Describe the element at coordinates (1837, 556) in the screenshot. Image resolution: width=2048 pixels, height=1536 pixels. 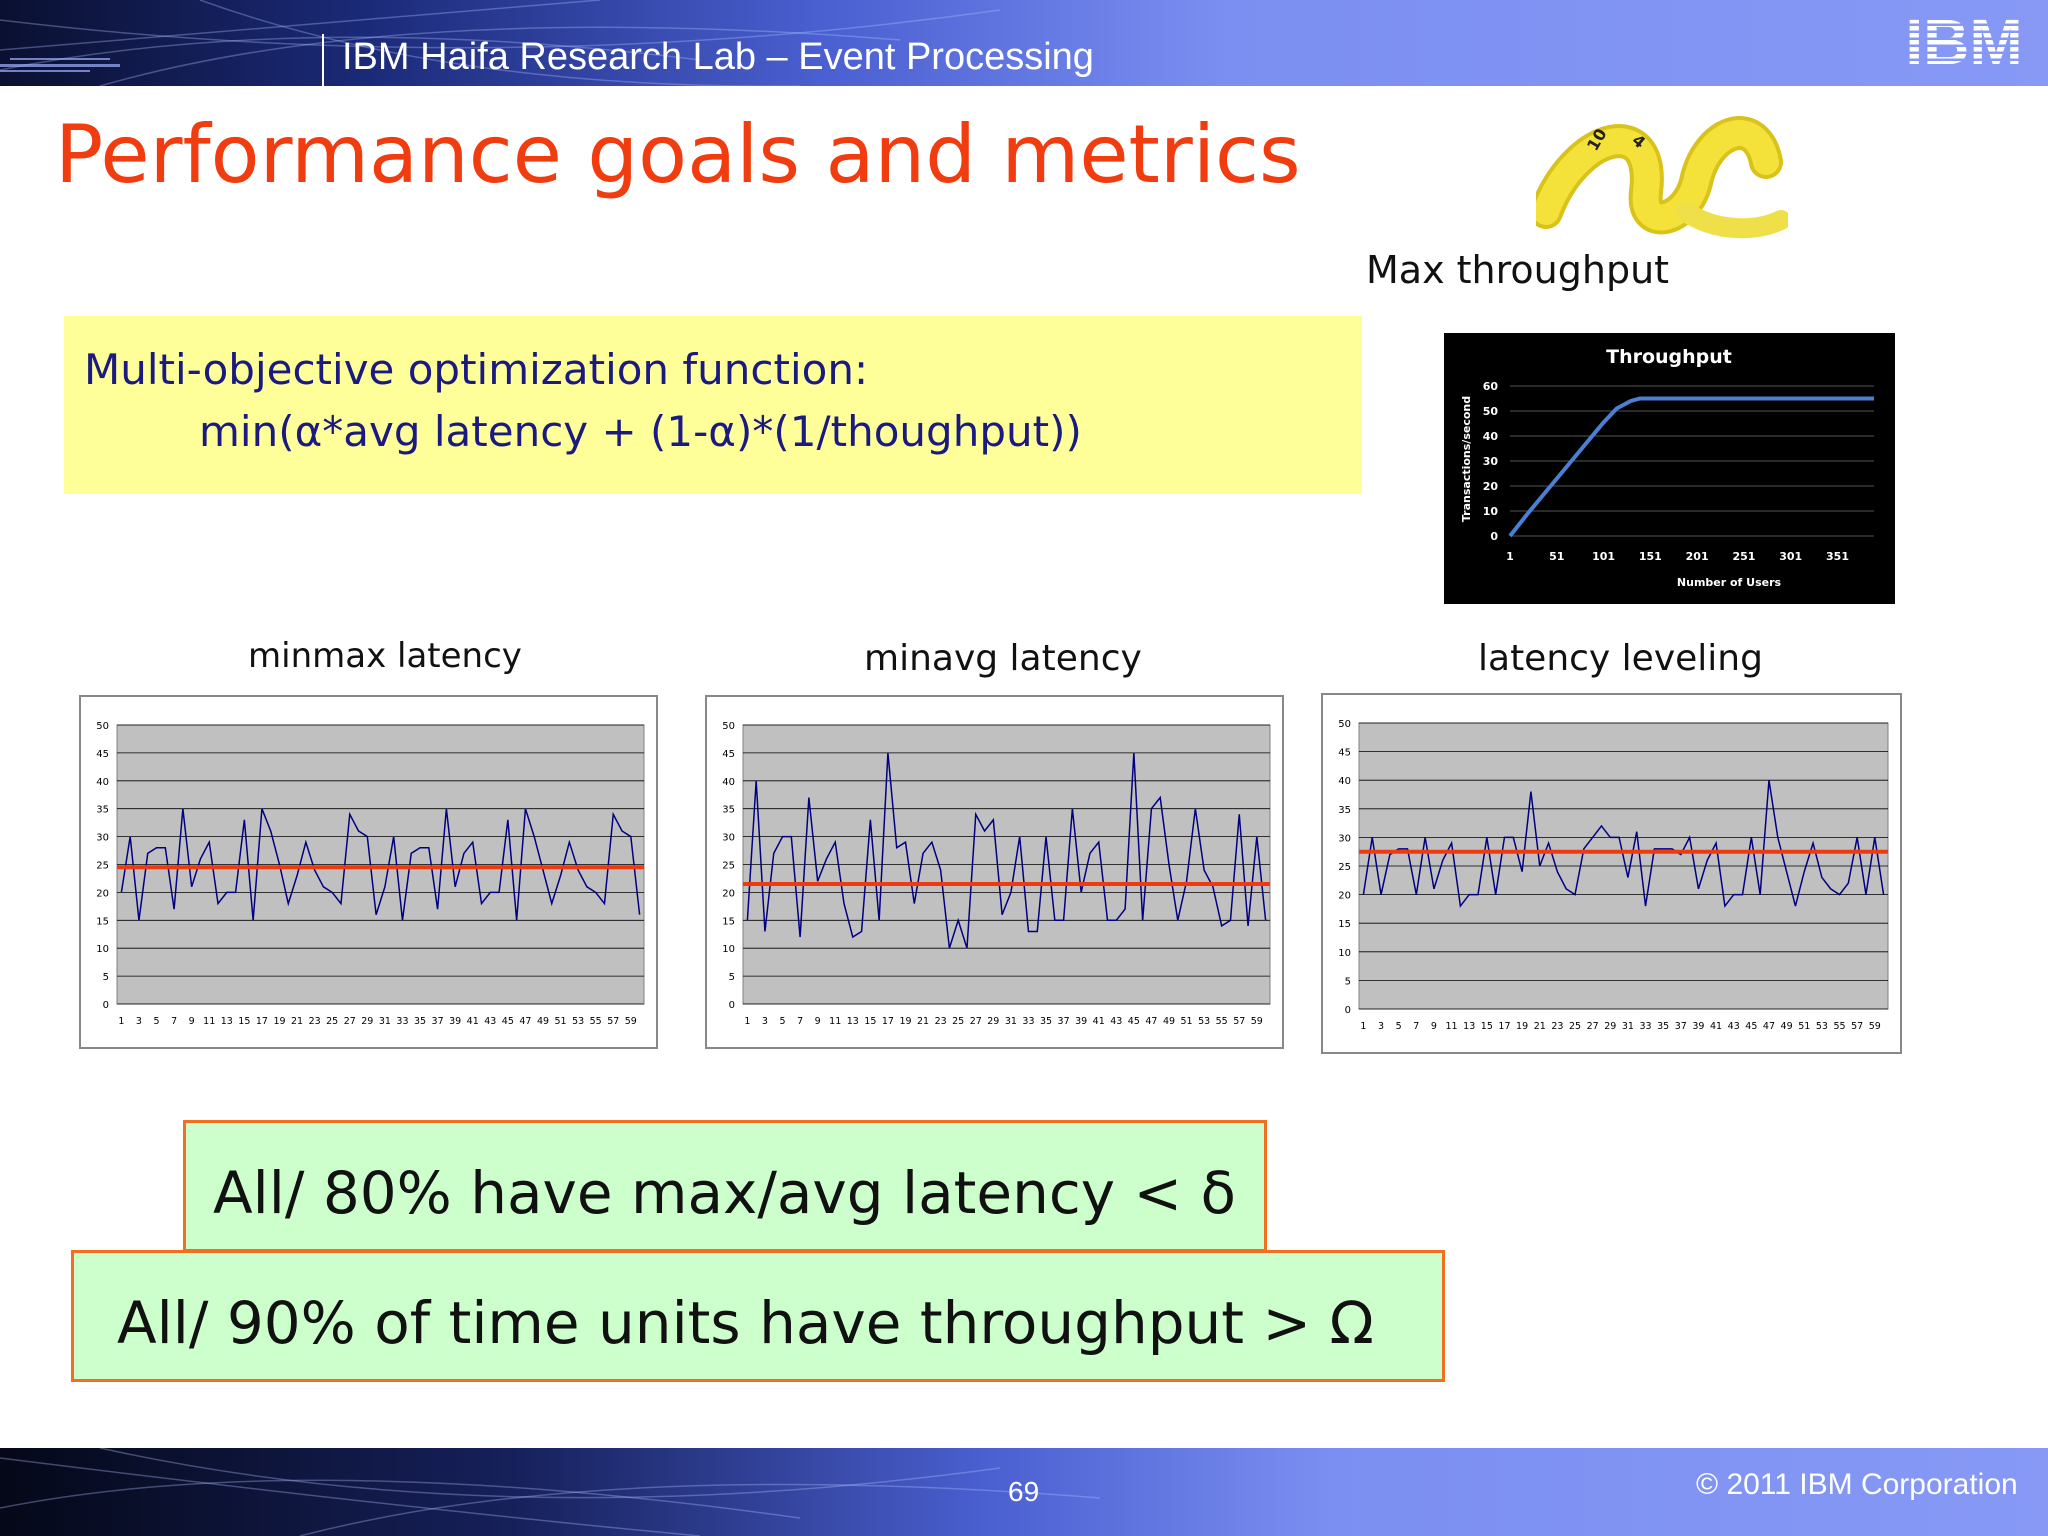
I see `throughput-x-tick: 351` at that location.